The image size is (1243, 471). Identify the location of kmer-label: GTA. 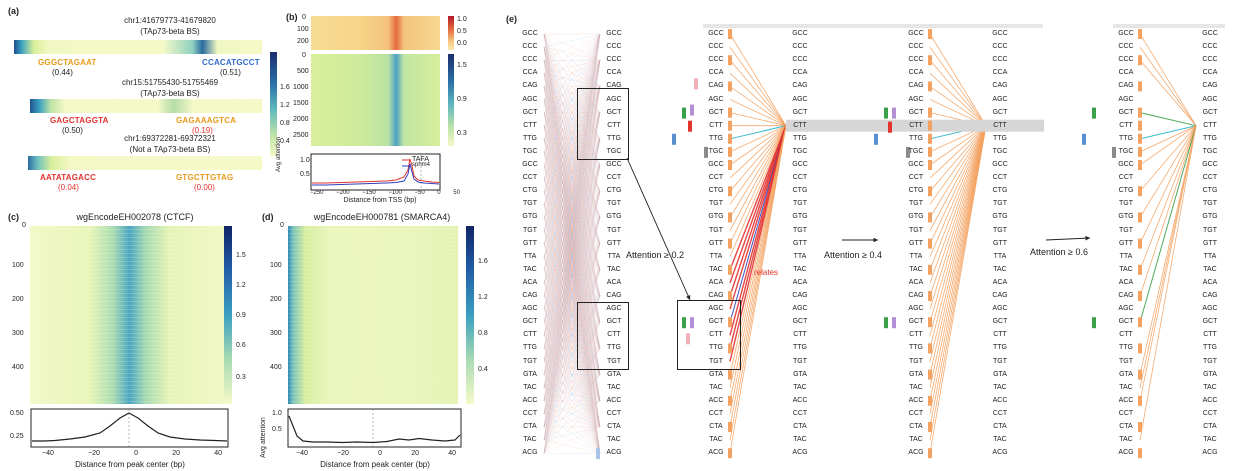
(800, 374).